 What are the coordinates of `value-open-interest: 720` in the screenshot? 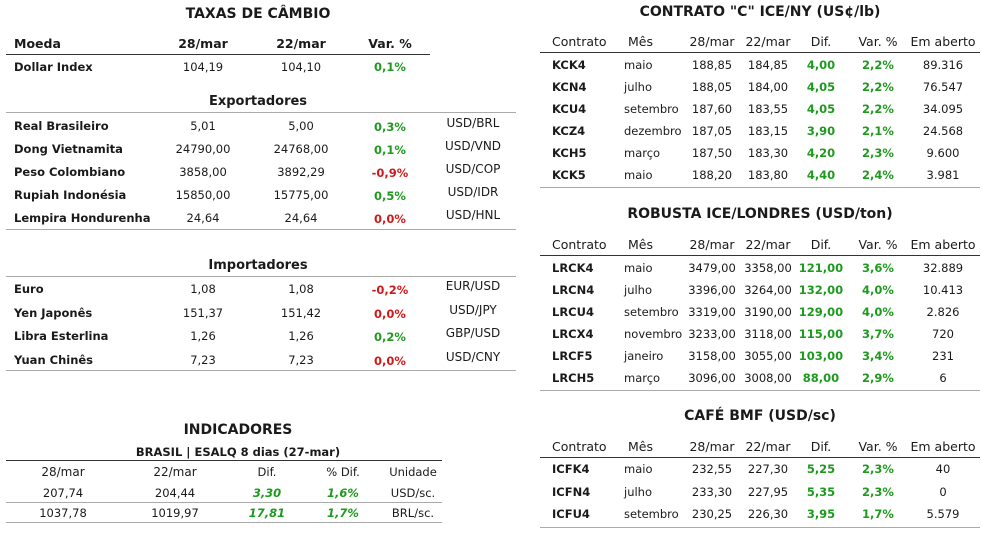 It's located at (943, 334).